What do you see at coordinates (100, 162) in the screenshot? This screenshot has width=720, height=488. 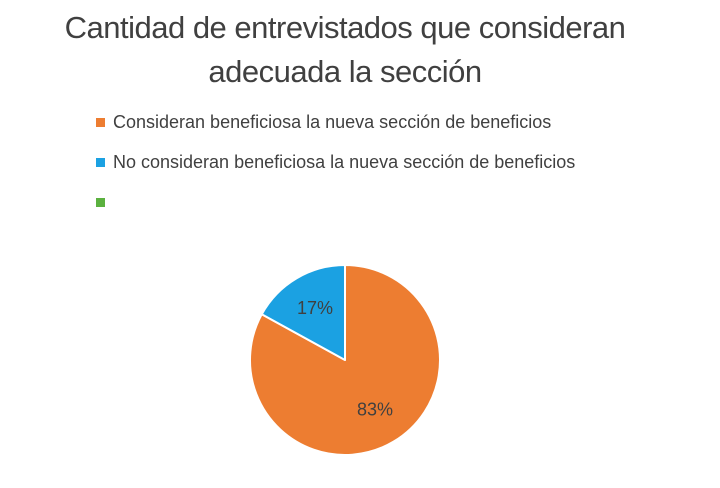 I see `legend-swatch-no-consideran` at bounding box center [100, 162].